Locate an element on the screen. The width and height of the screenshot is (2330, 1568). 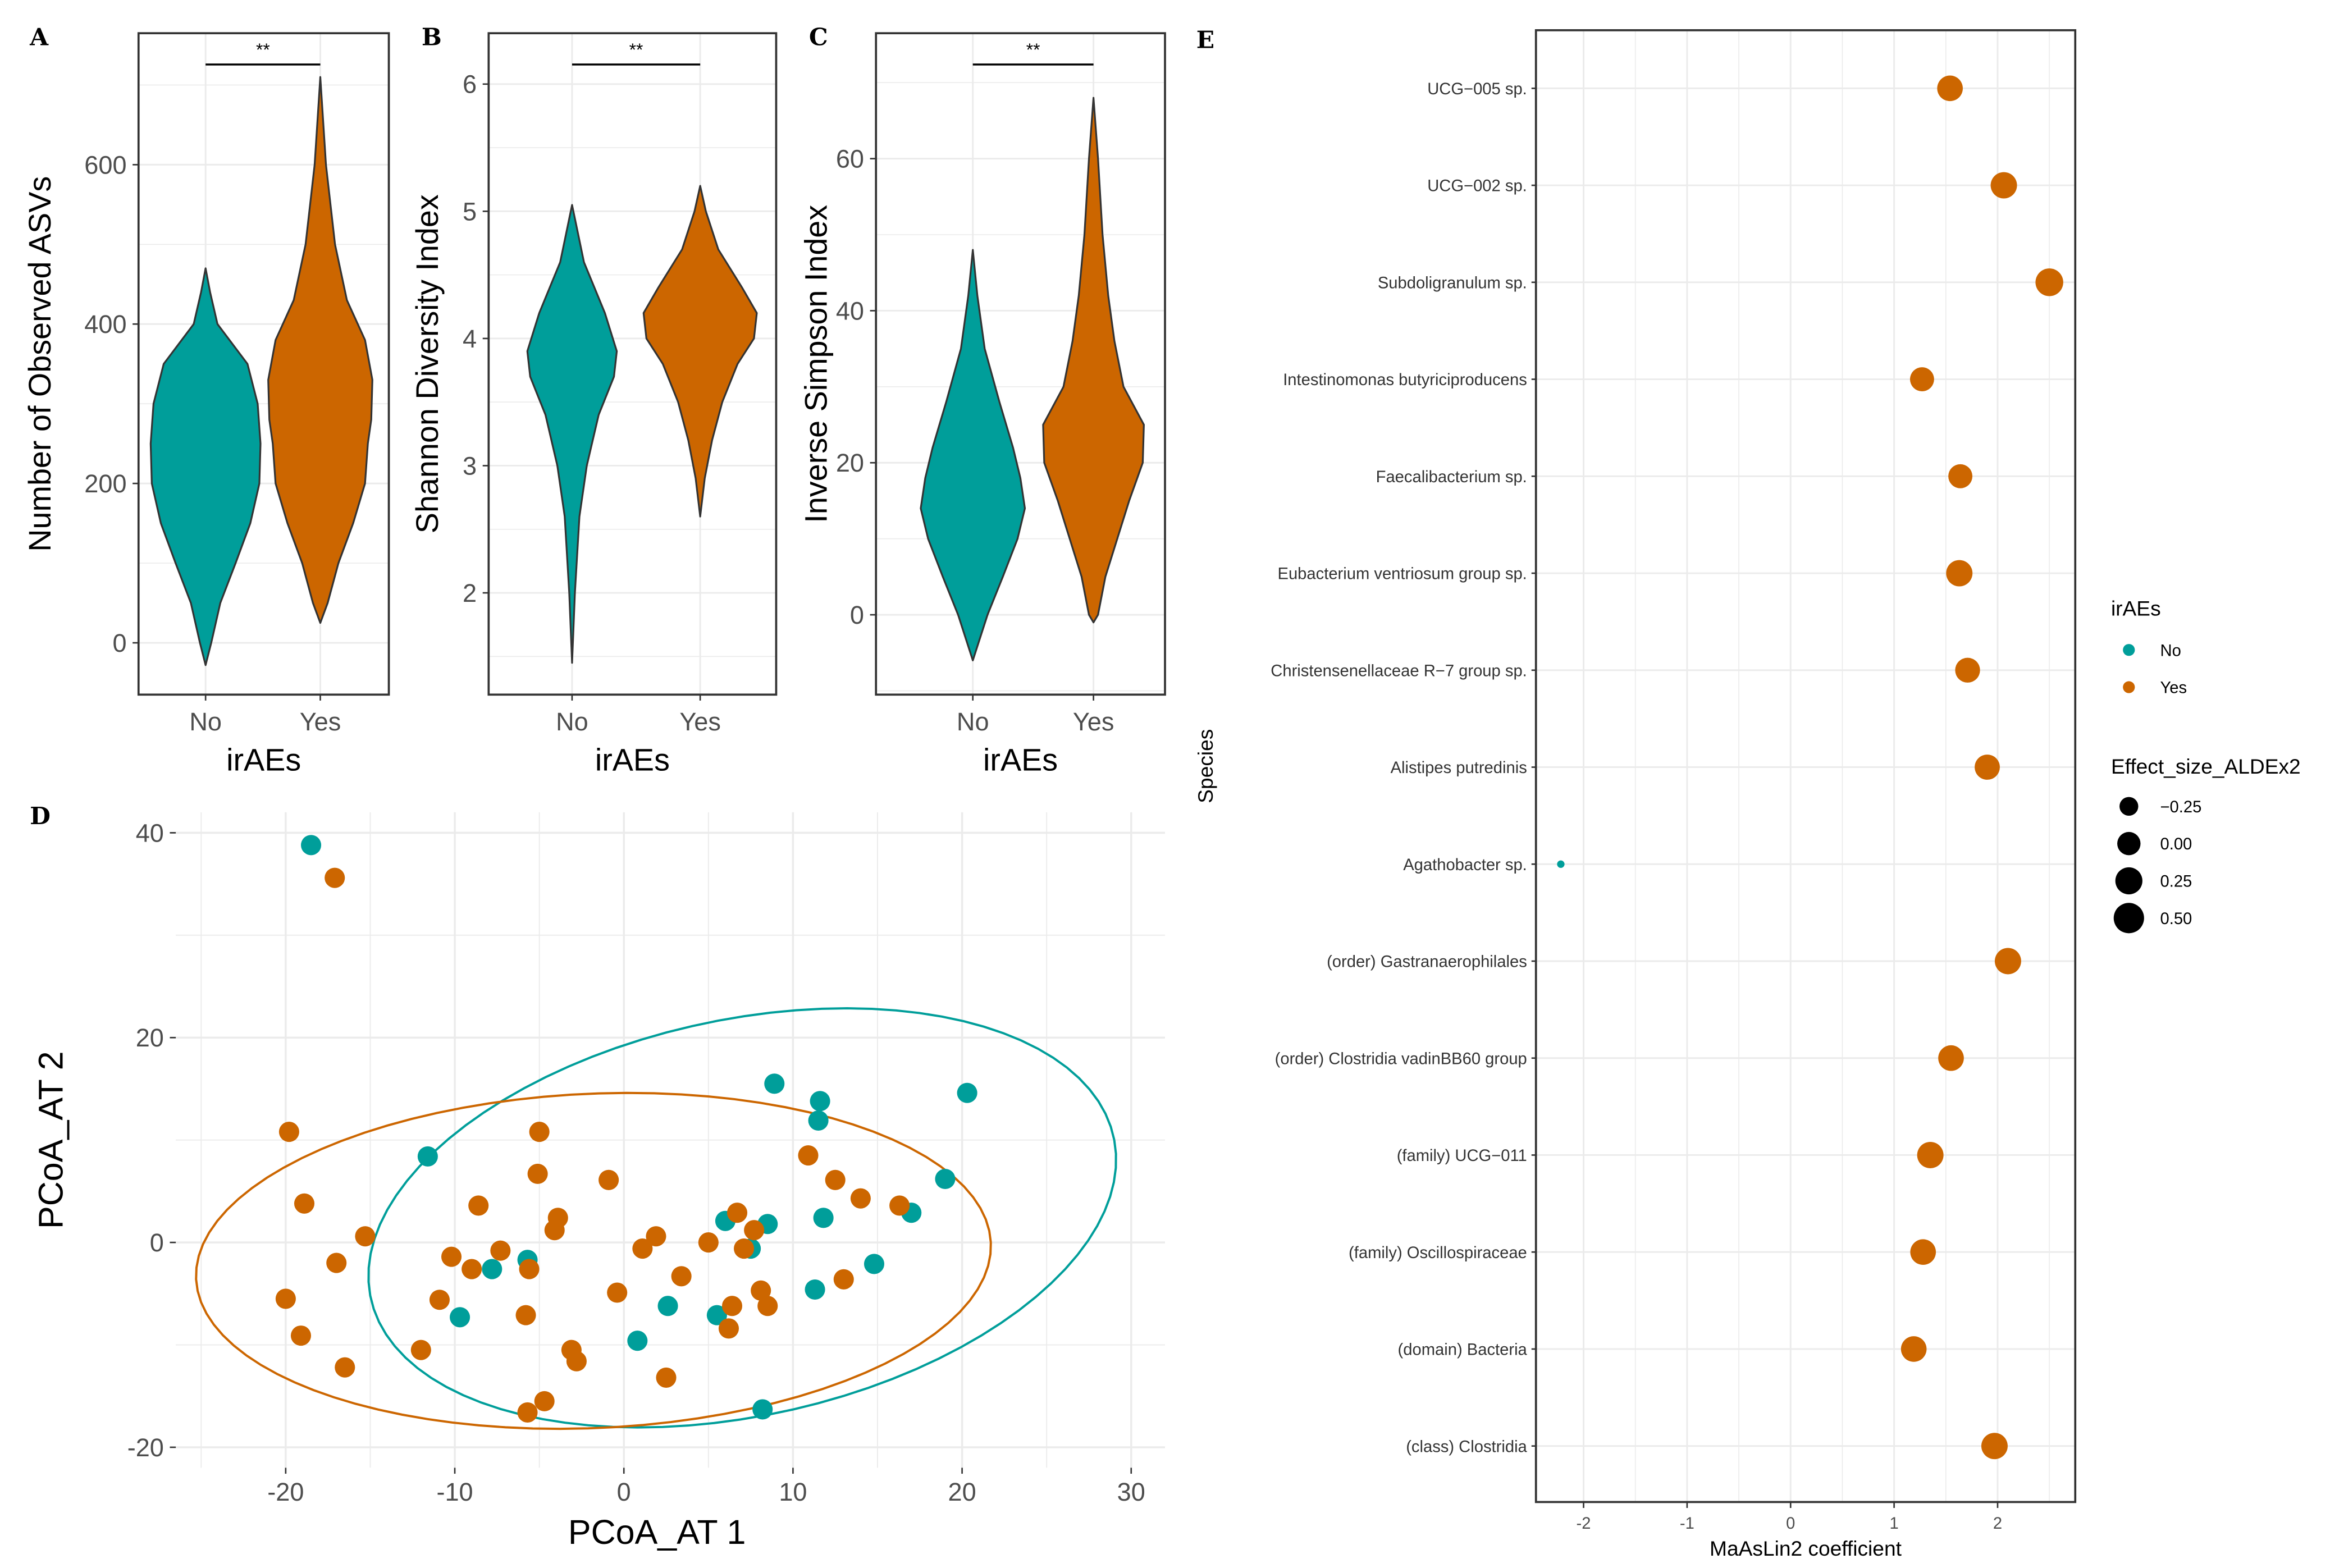
legend-label: −0.25 is located at coordinates (2181, 807).